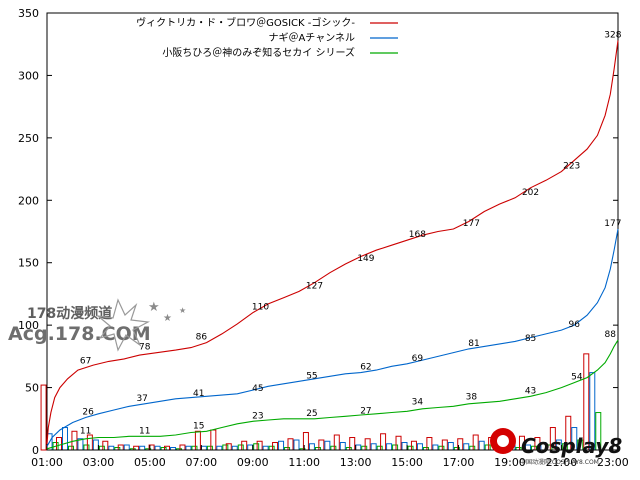 The width and height of the screenshot is (640, 480). Describe the element at coordinates (365, 411) in the screenshot. I see `data-label: 27` at that location.